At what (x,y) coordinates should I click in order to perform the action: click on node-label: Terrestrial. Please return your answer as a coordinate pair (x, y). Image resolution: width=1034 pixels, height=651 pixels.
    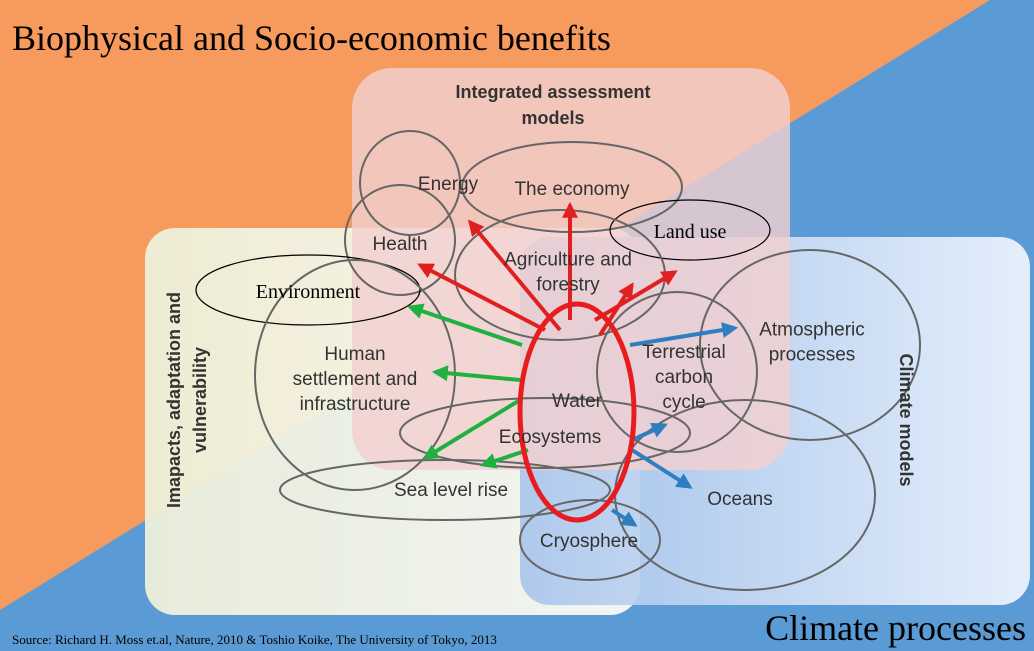
    Looking at the image, I should click on (683, 352).